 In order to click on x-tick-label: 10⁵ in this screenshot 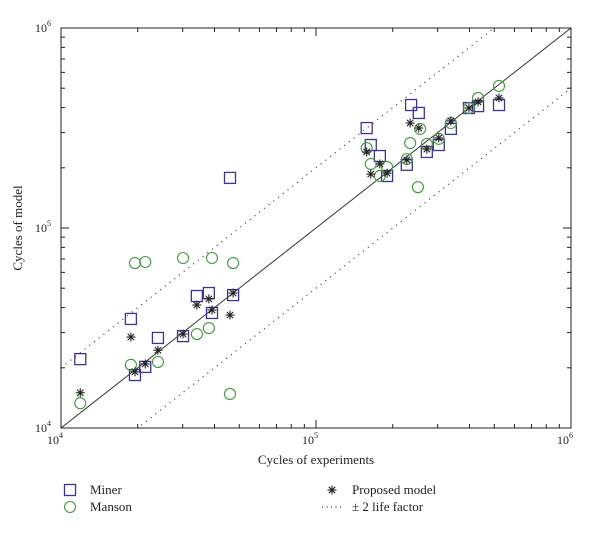, I will do `click(310, 439)`.